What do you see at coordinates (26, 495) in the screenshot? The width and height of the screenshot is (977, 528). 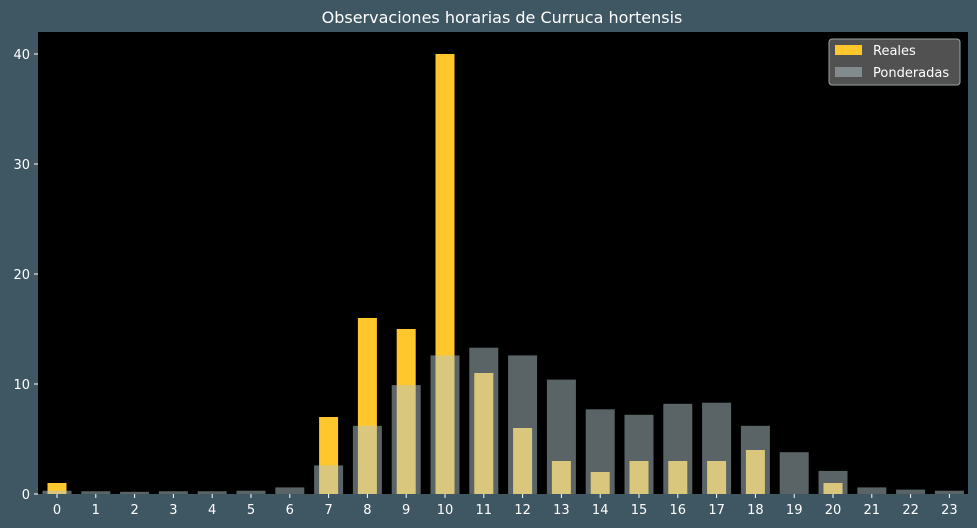 I see `y-tick-label-0: 0` at bounding box center [26, 495].